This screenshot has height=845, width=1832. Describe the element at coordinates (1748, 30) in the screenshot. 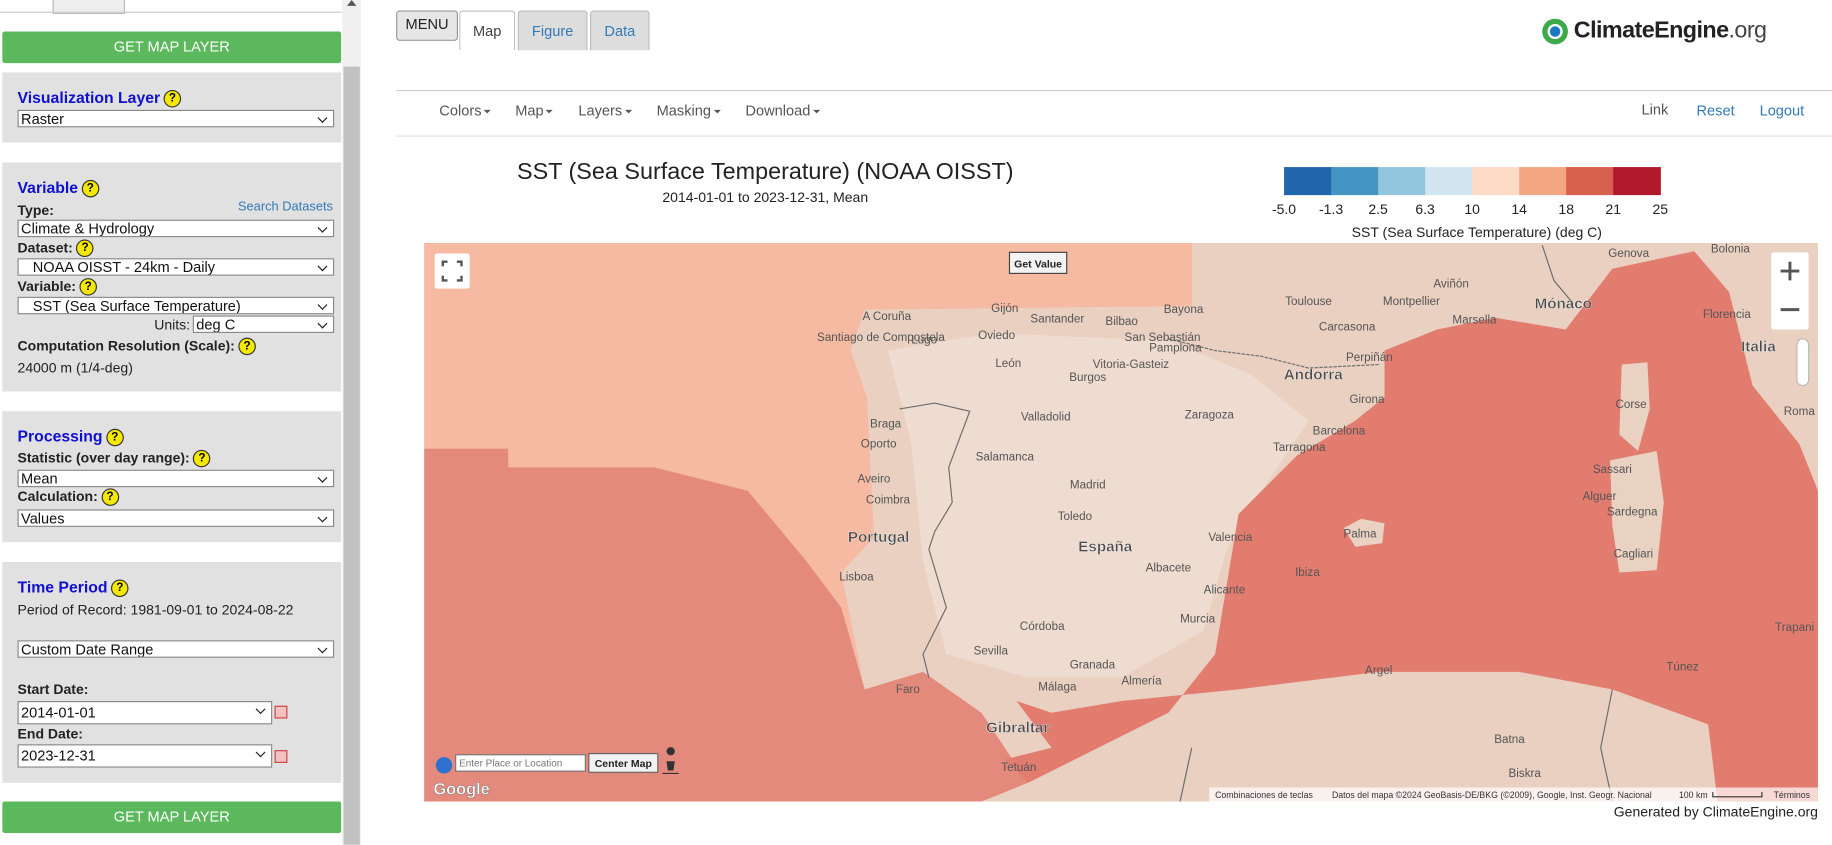

I see `logo-suffix: .org` at that location.